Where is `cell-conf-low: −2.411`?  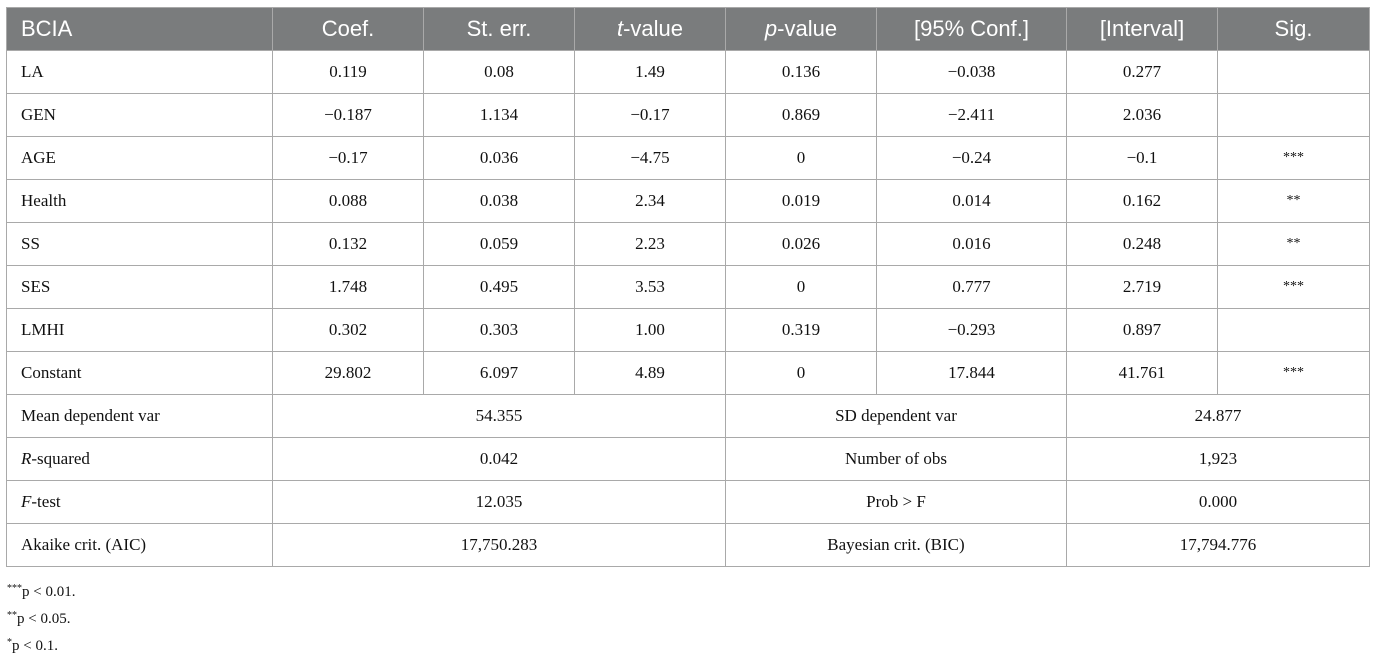 cell-conf-low: −2.411 is located at coordinates (971, 115).